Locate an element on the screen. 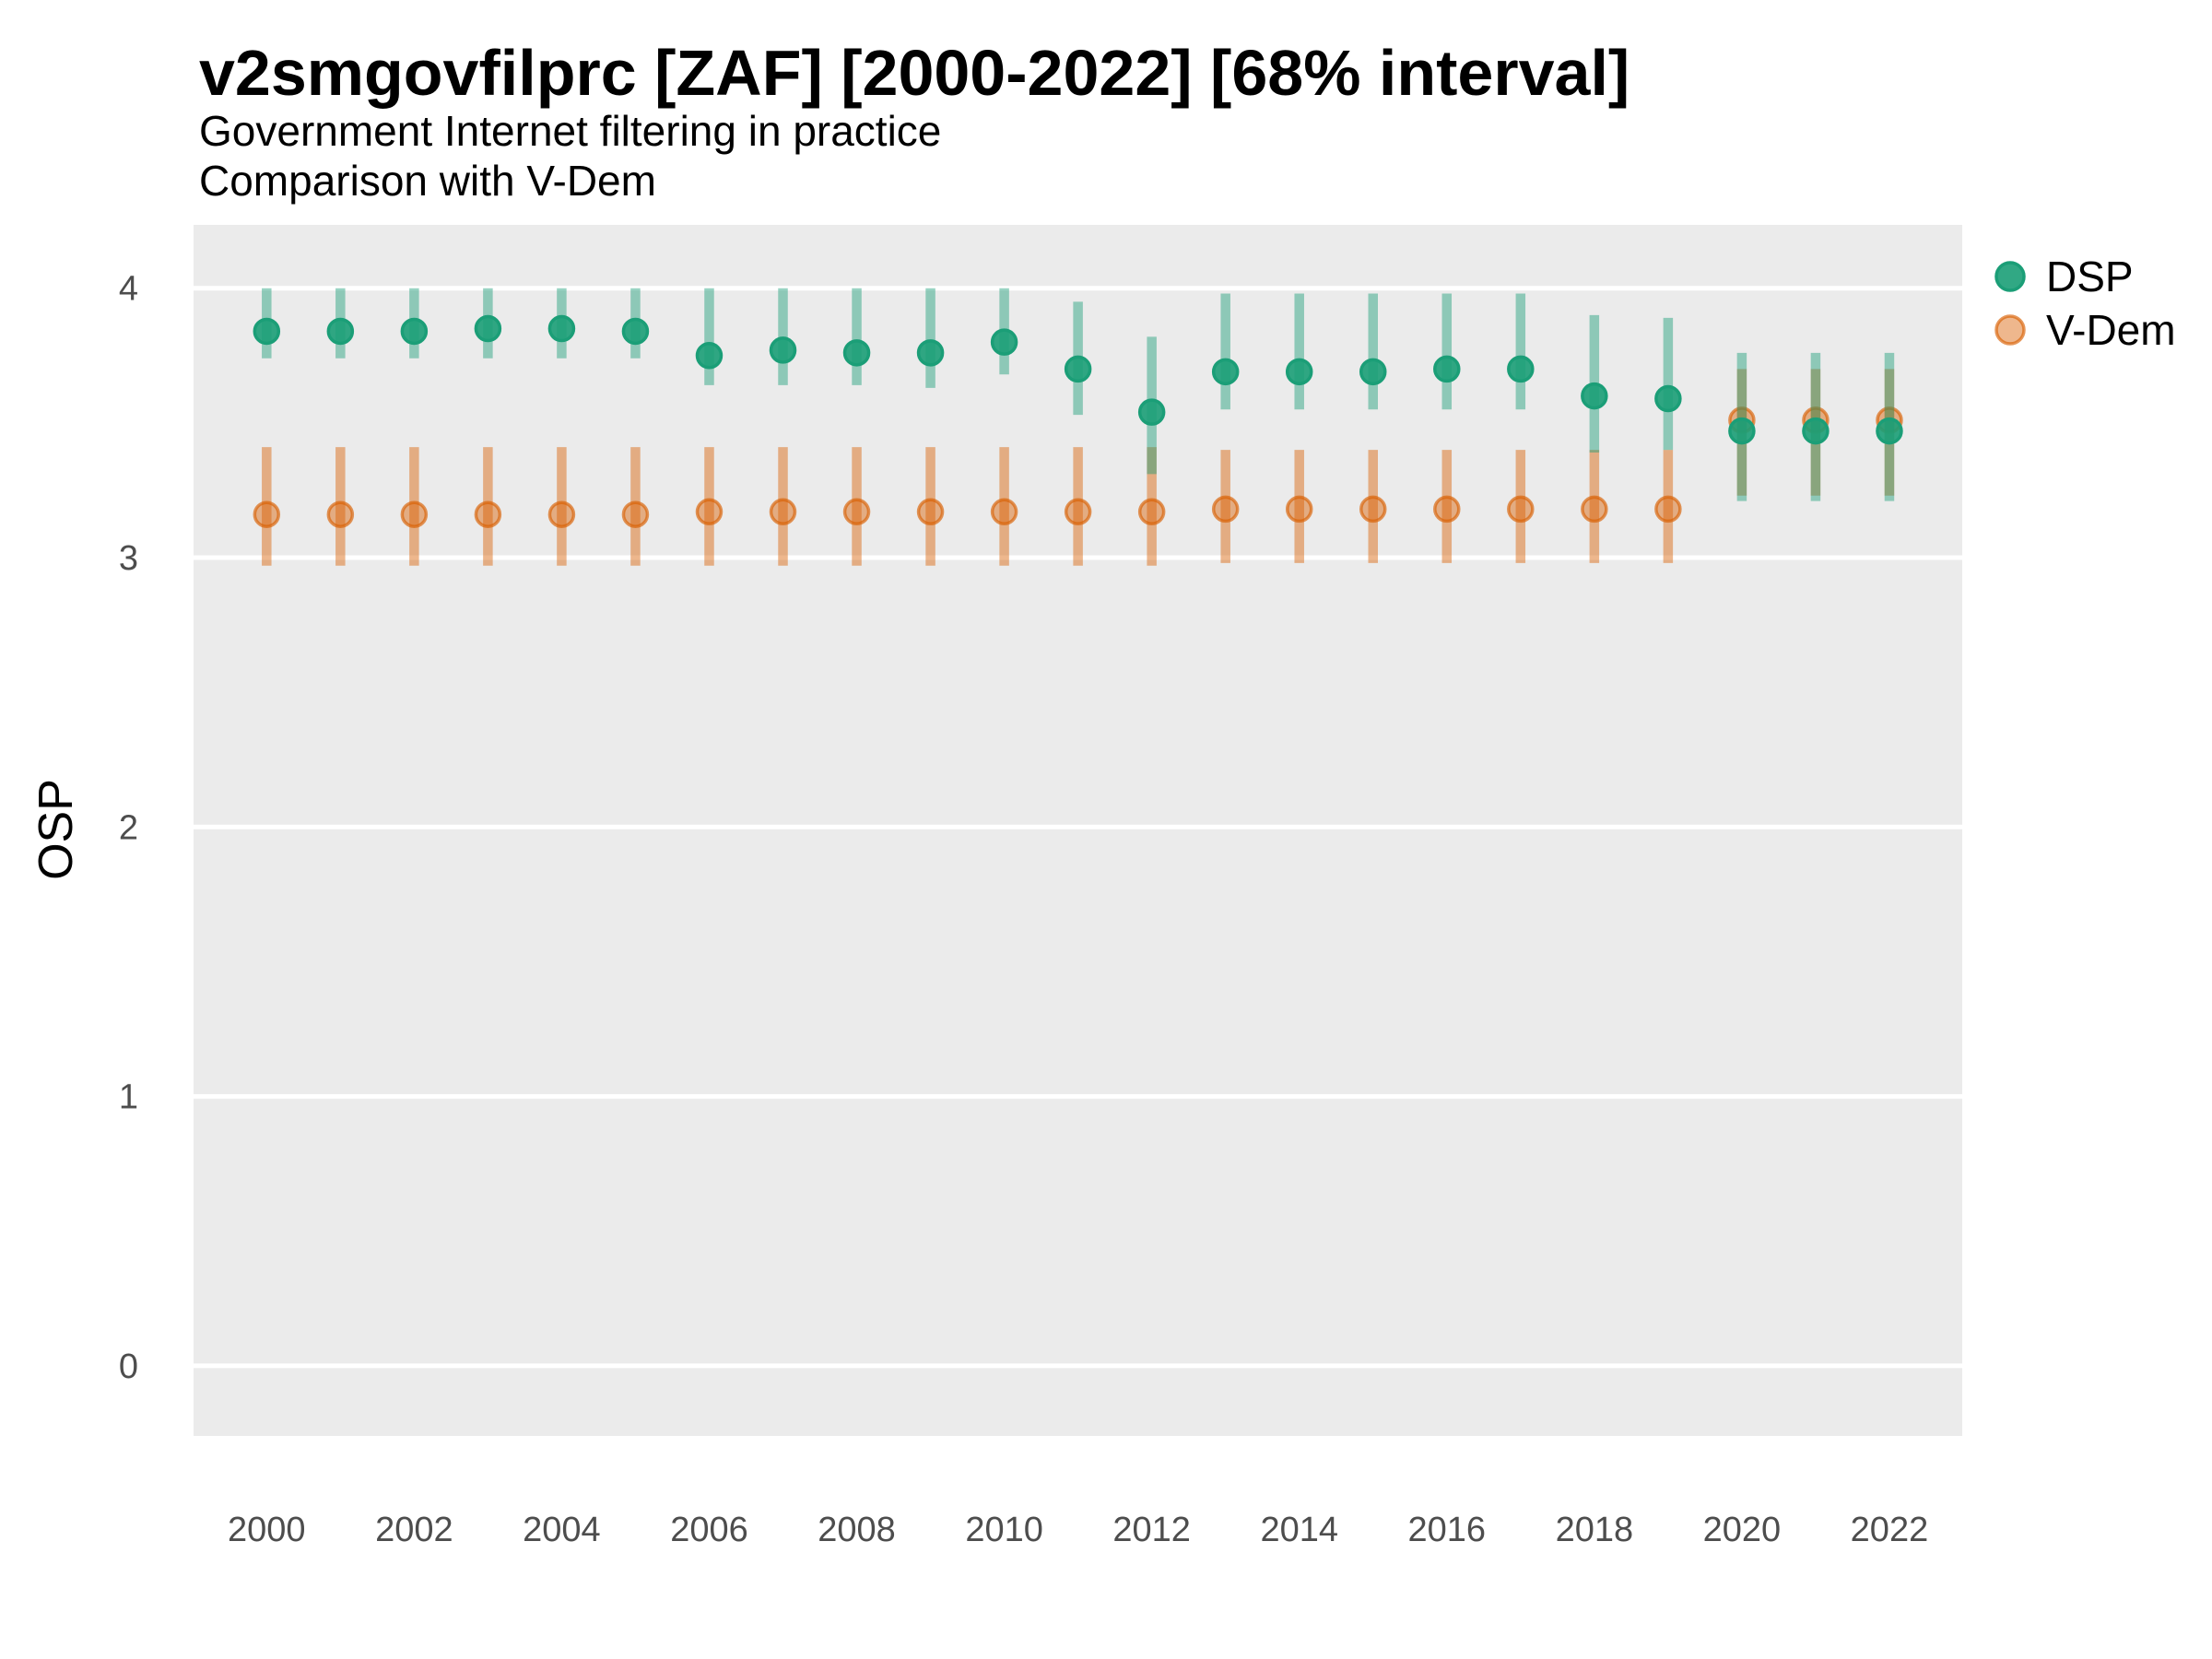 The height and width of the screenshot is (1659, 2212). x-tick-label-2018: 2018 is located at coordinates (1595, 1530).